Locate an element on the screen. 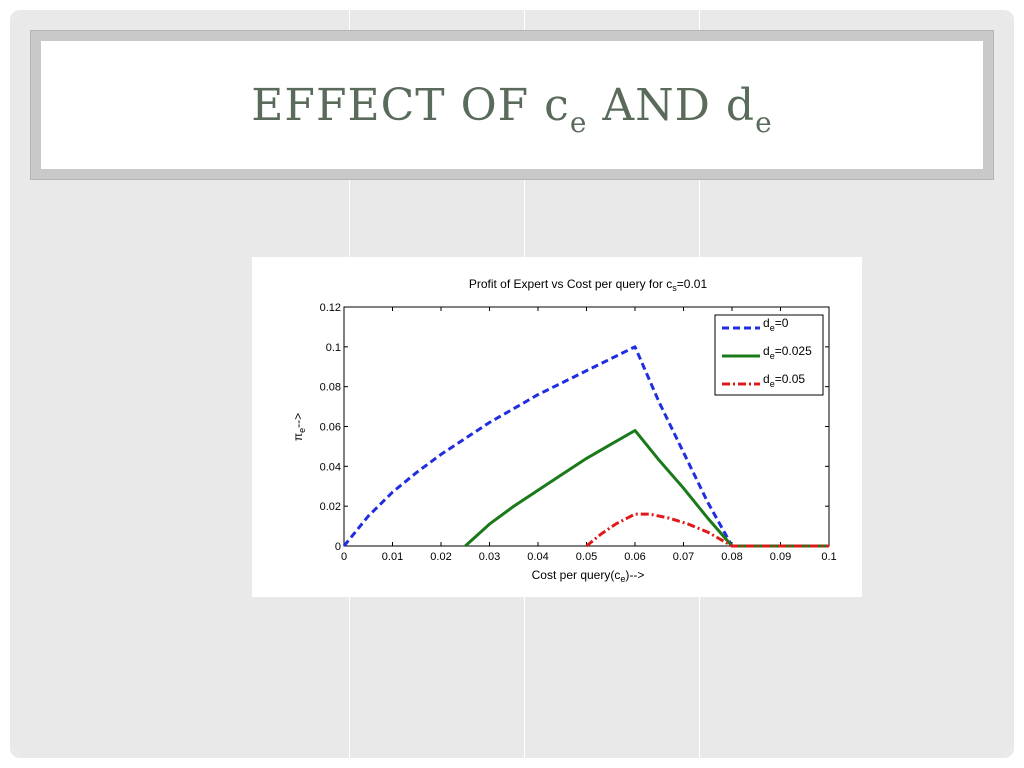 The width and height of the screenshot is (1024, 768). legend-label-de-0025: de=0.025 is located at coordinates (787, 352).